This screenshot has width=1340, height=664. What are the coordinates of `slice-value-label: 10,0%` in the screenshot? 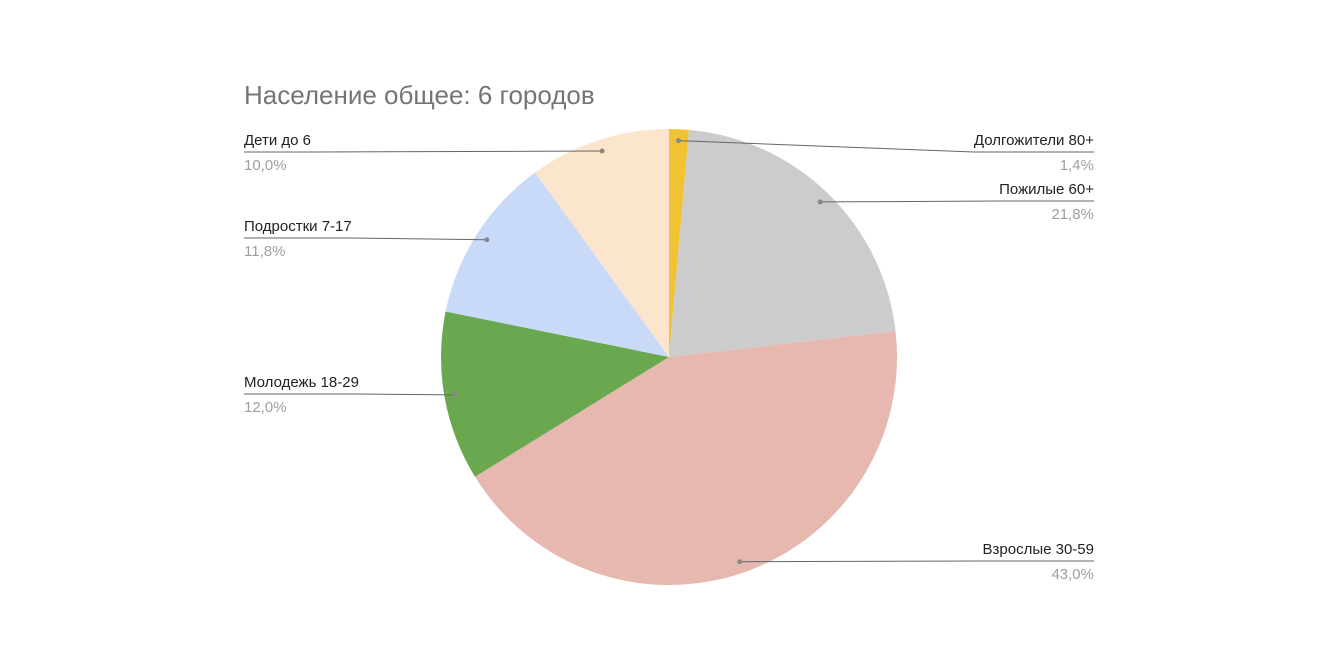 It's located at (265, 165).